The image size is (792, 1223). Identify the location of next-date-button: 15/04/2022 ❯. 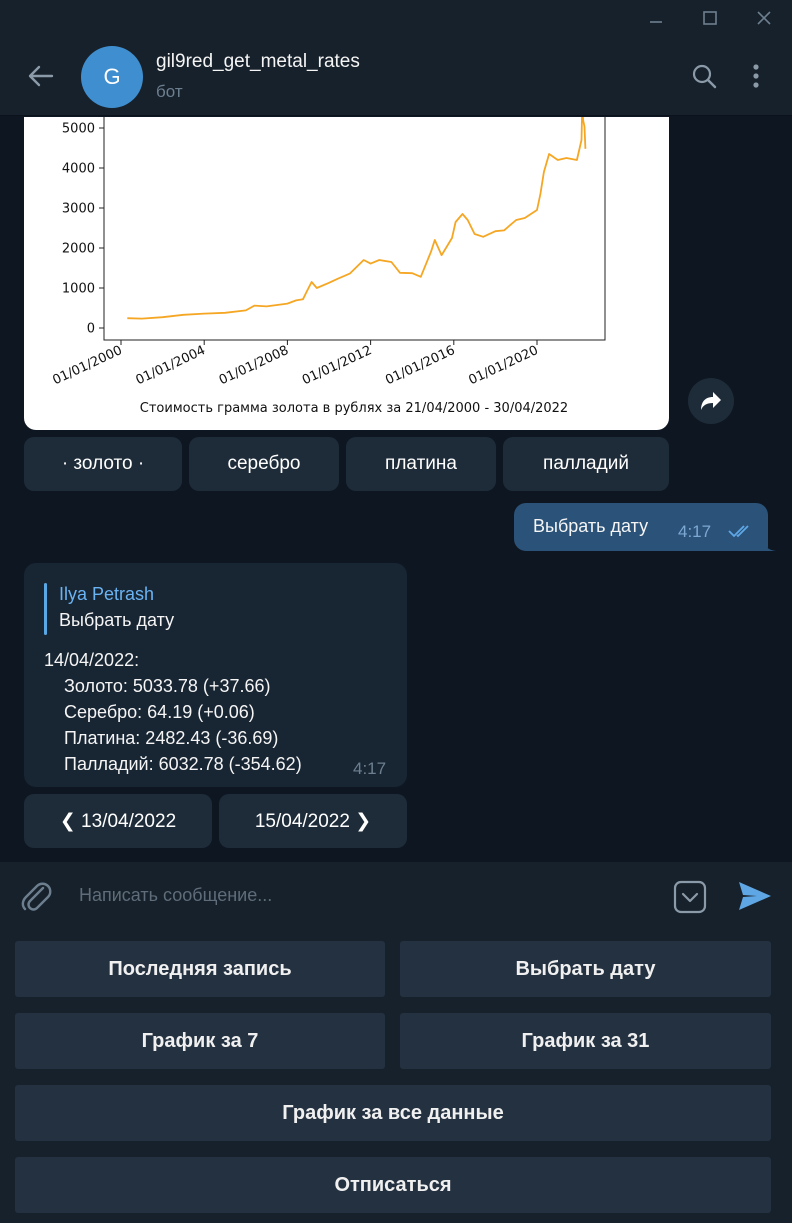
(313, 821).